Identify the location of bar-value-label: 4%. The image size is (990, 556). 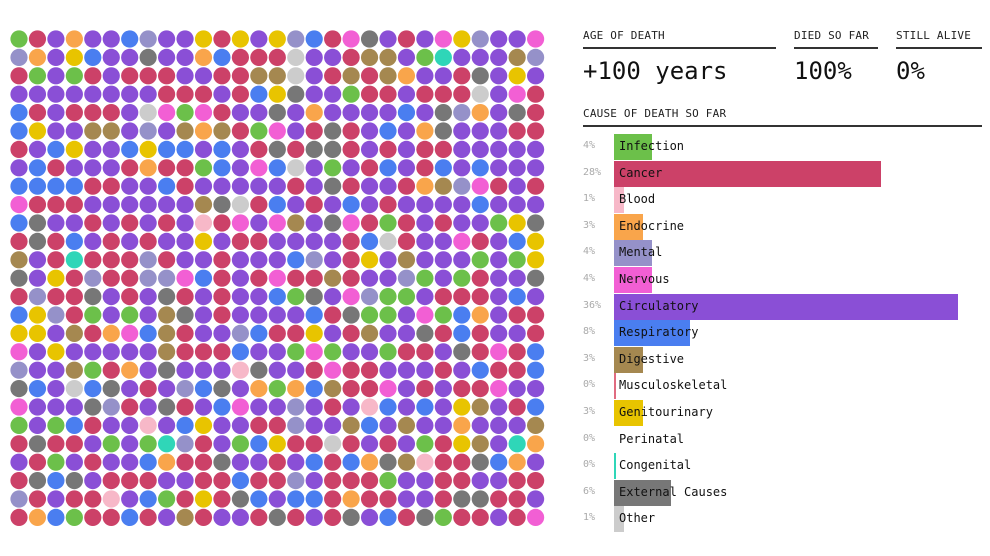
(589, 278).